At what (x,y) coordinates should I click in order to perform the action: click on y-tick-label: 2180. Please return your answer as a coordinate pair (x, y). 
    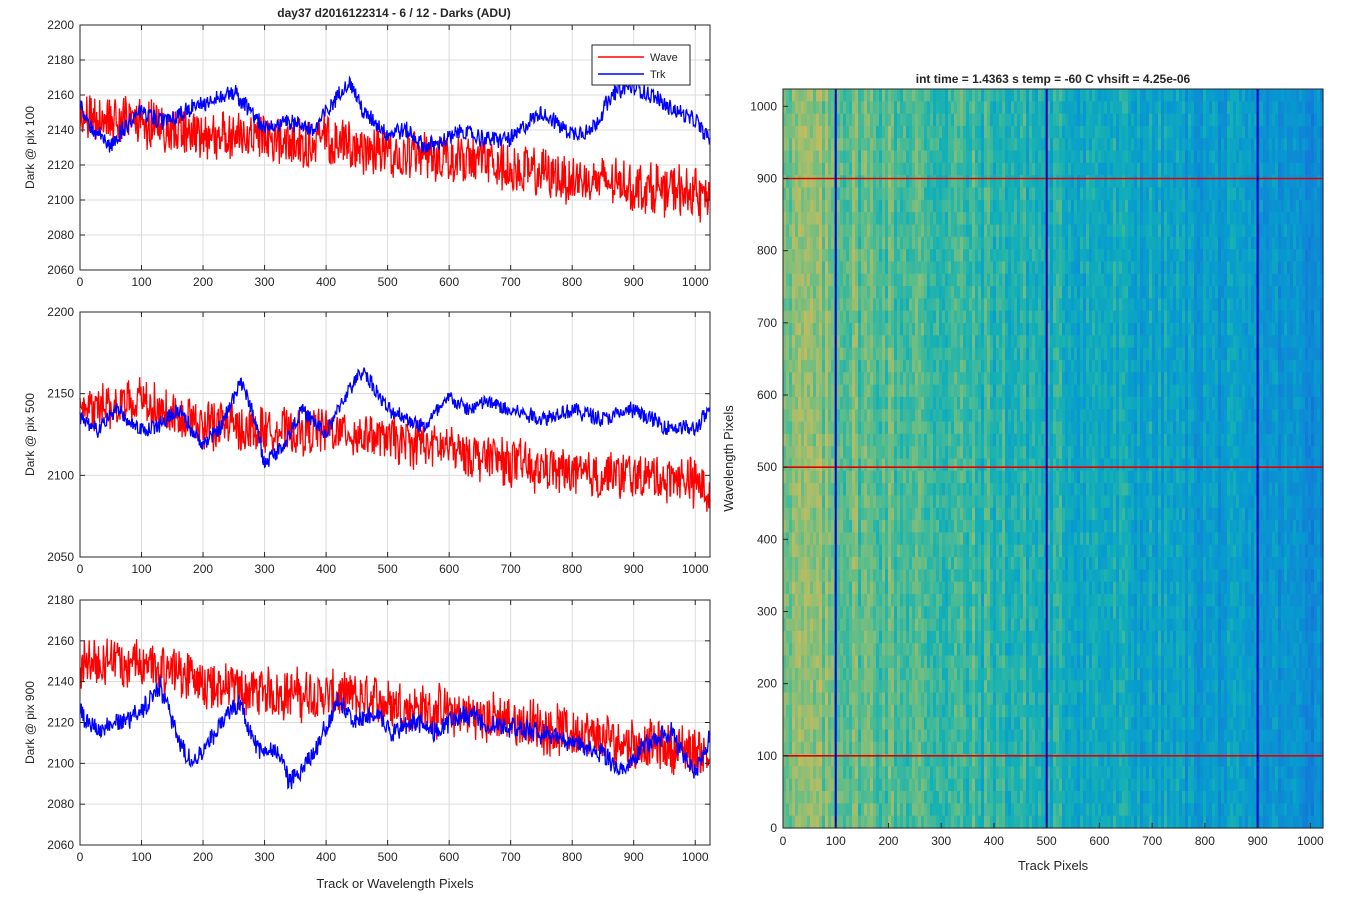
    Looking at the image, I should click on (60, 60).